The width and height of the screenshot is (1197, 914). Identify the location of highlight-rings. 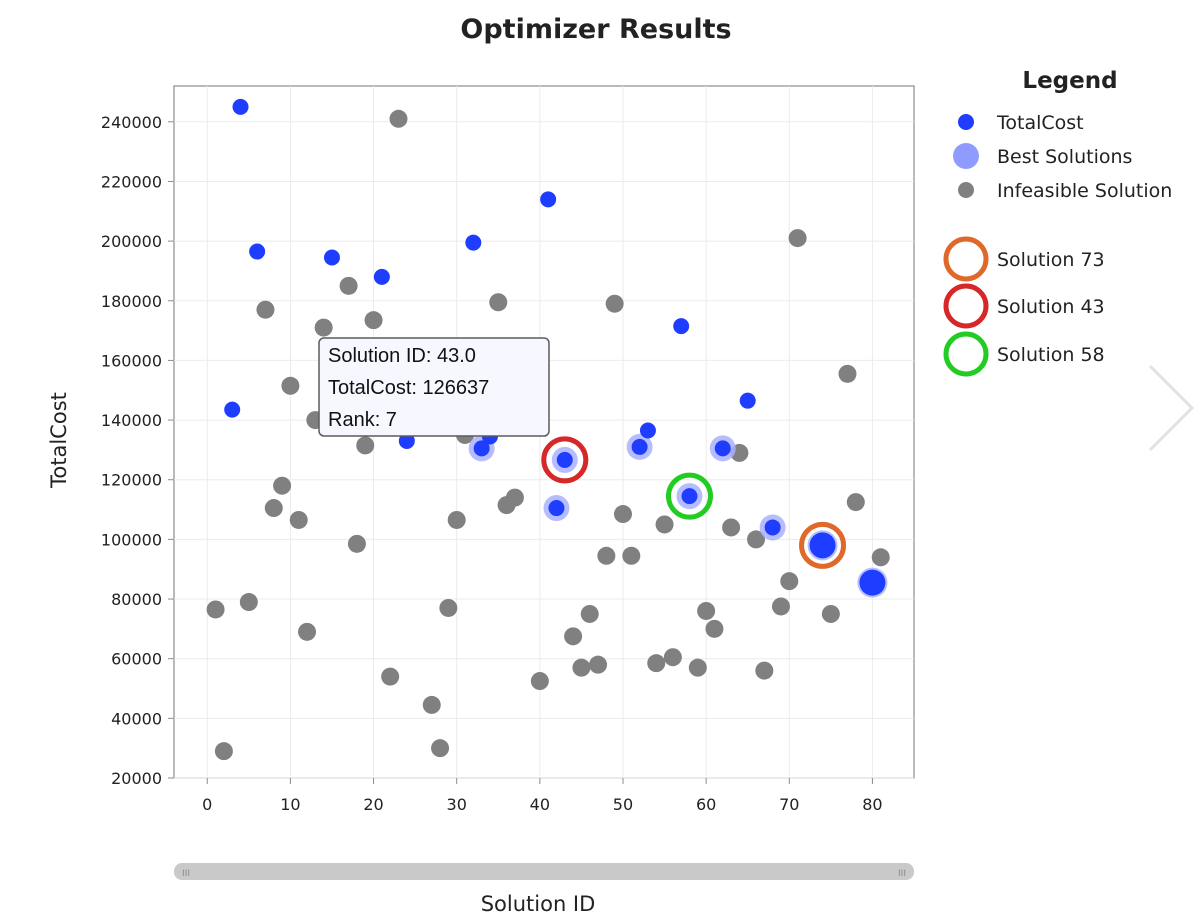
(694, 502).